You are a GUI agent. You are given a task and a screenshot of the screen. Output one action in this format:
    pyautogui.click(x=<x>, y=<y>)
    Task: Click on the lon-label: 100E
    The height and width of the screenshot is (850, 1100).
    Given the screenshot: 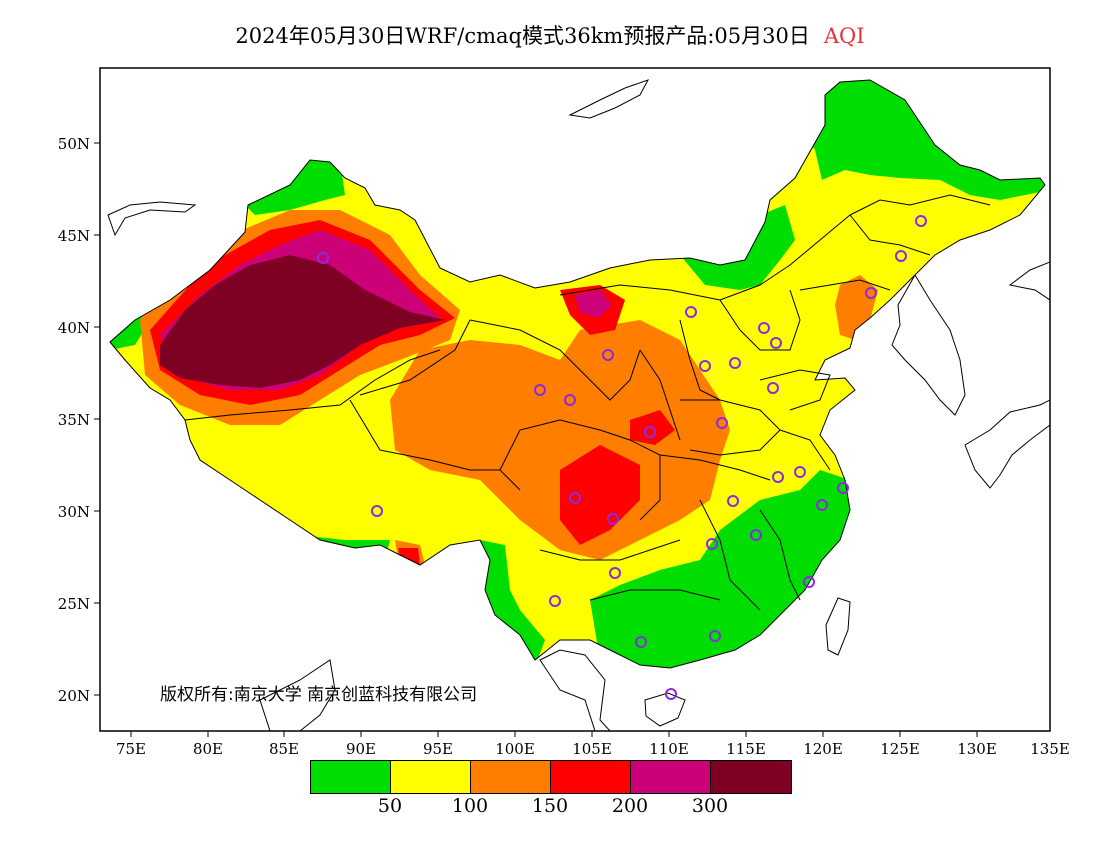 What is the action you would take?
    pyautogui.click(x=515, y=749)
    